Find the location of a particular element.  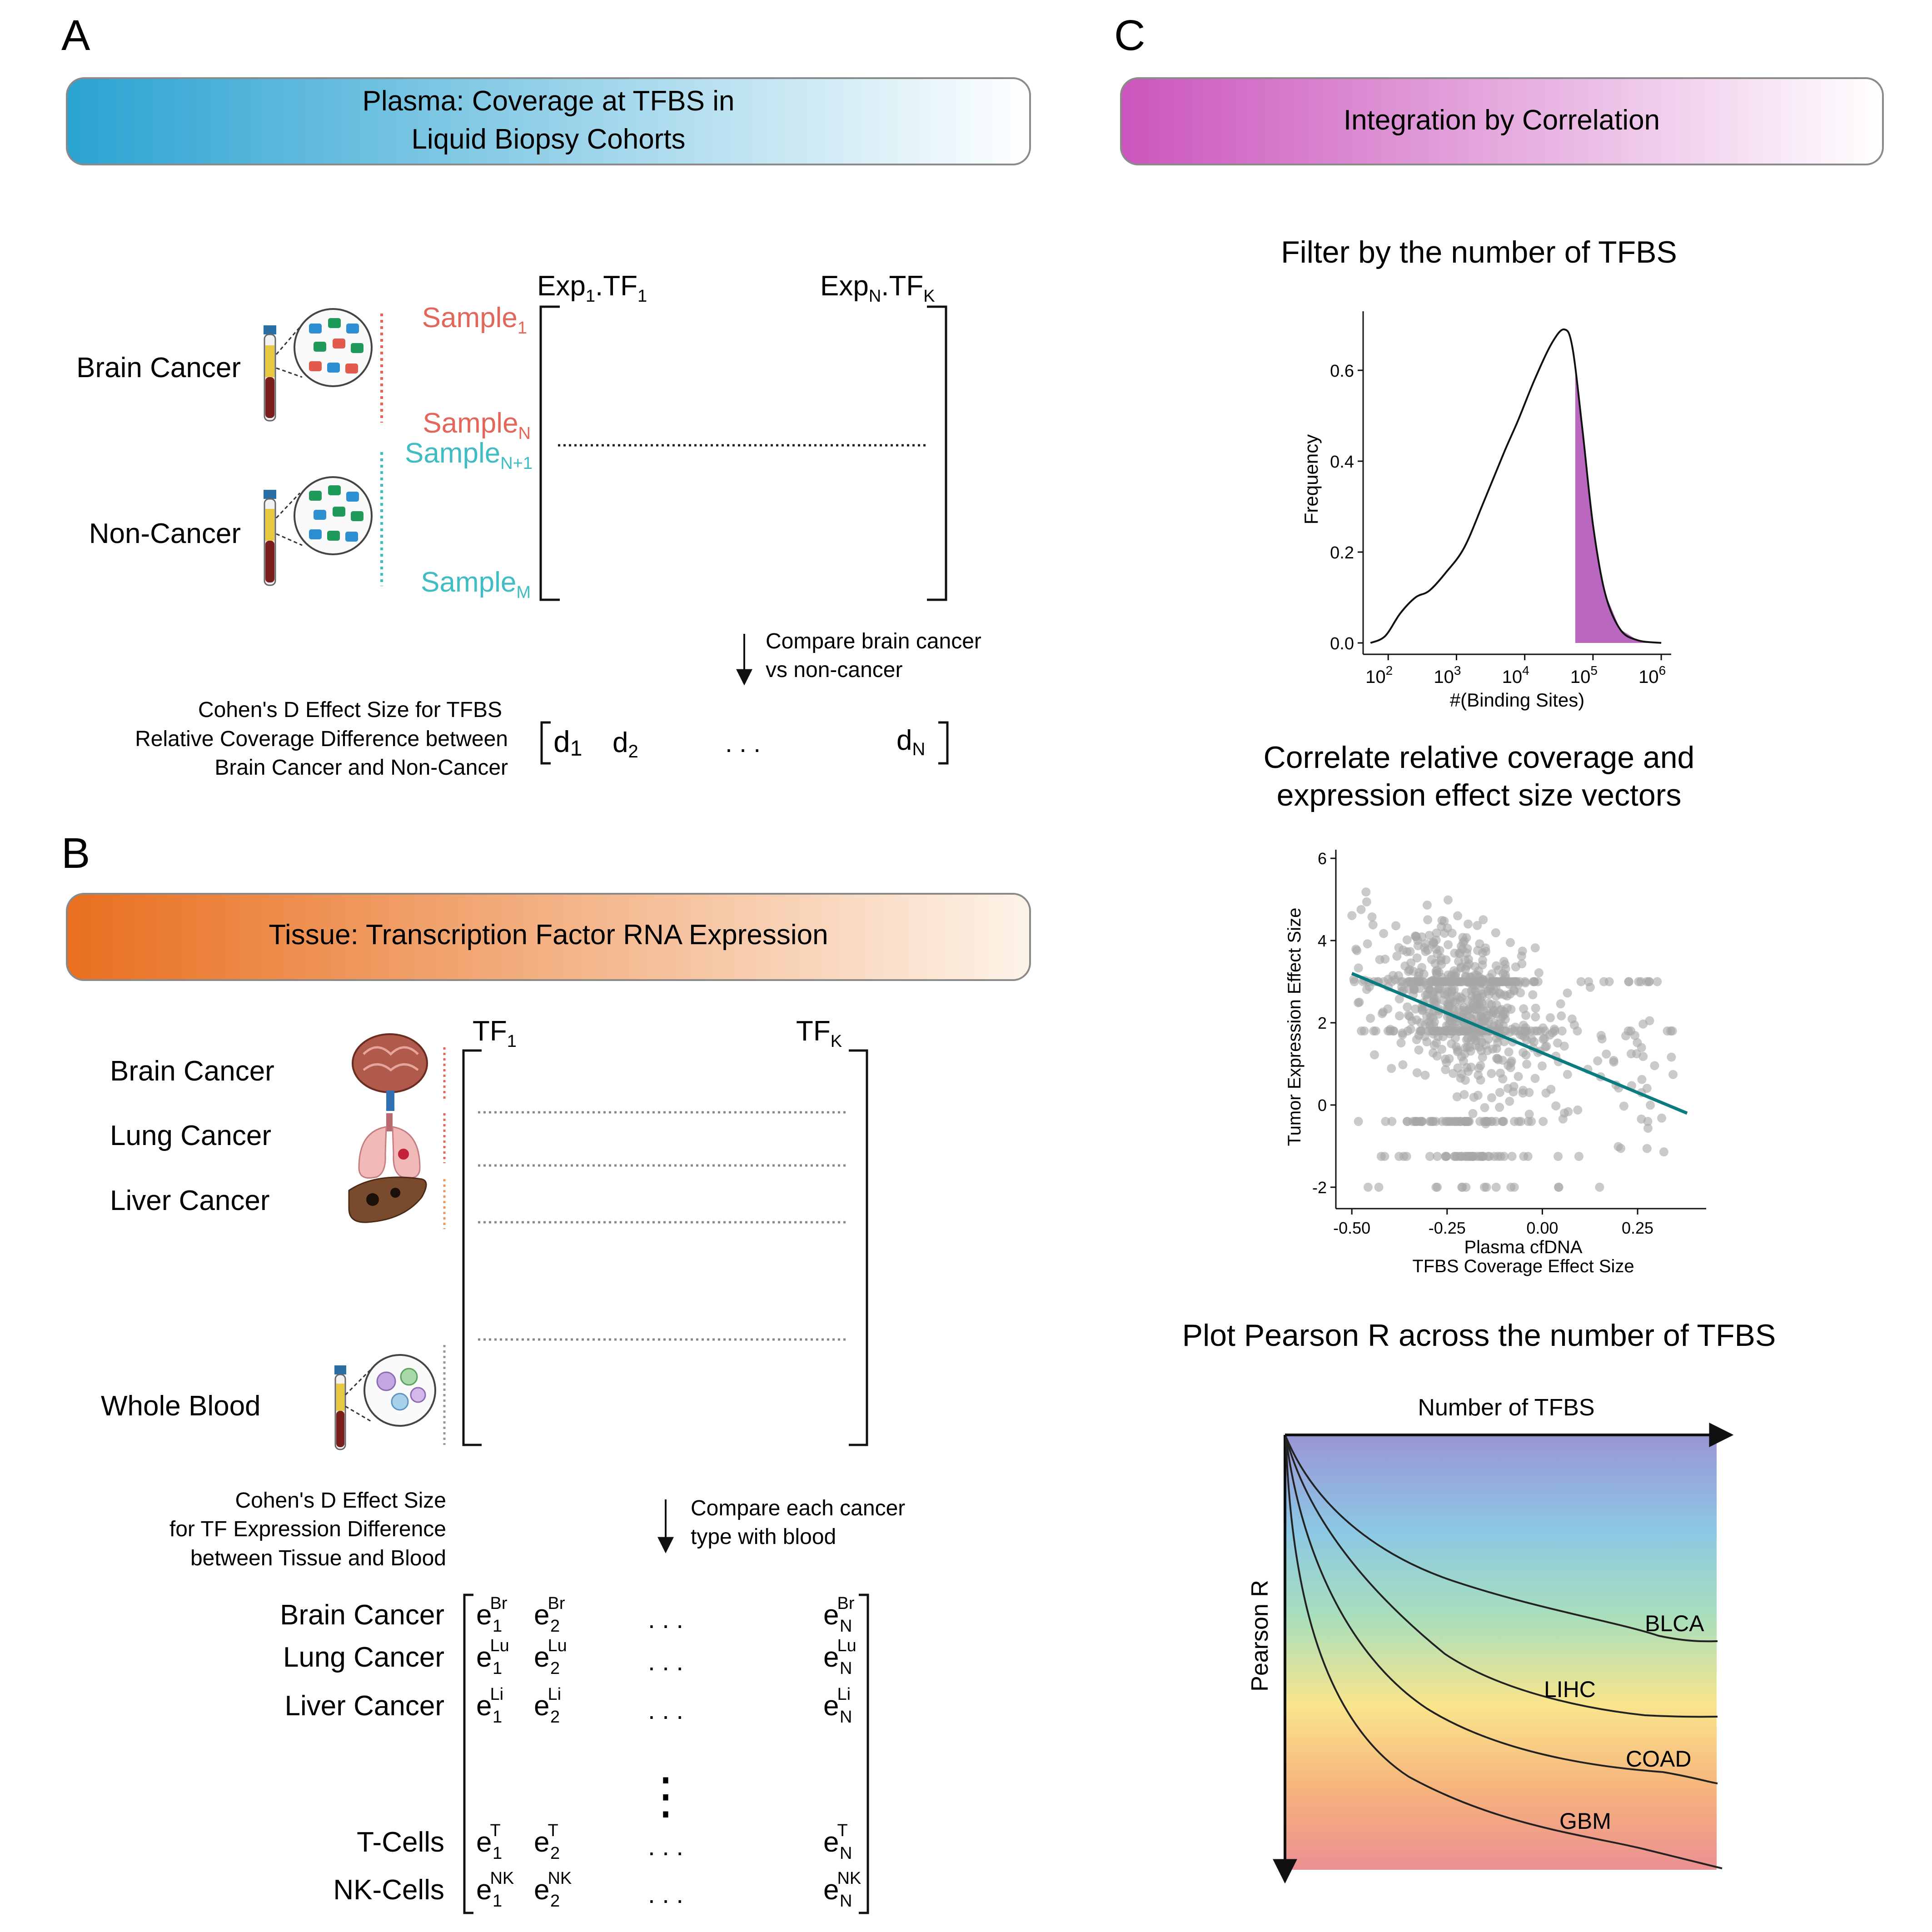

effect-label-b-line3: between Tissue and Blood is located at coordinates (318, 1558).